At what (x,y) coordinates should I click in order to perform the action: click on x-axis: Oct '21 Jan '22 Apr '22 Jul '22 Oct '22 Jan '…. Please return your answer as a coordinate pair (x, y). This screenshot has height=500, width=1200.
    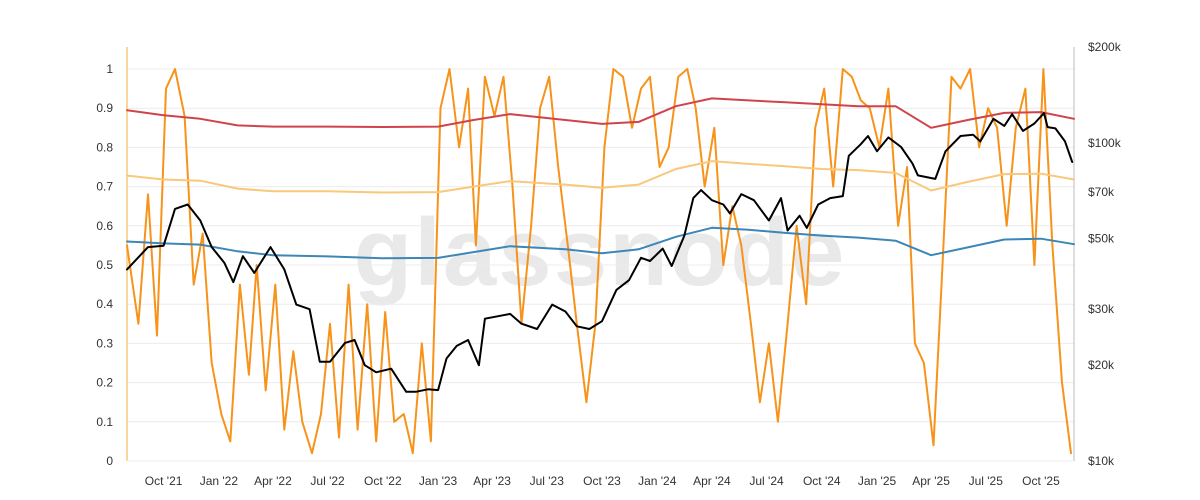
    Looking at the image, I should click on (602, 481).